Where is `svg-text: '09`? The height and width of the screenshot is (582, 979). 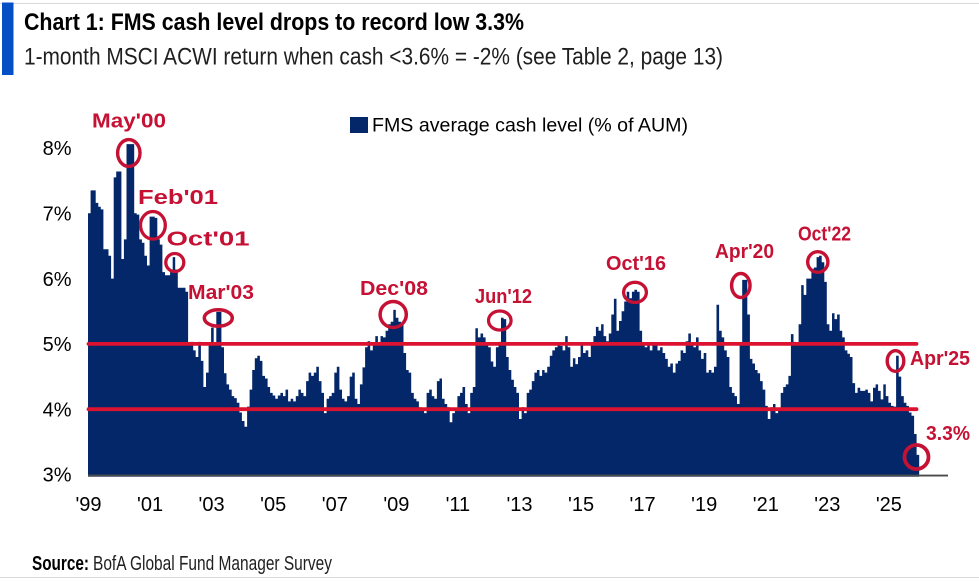
svg-text: '09 is located at coordinates (396, 505).